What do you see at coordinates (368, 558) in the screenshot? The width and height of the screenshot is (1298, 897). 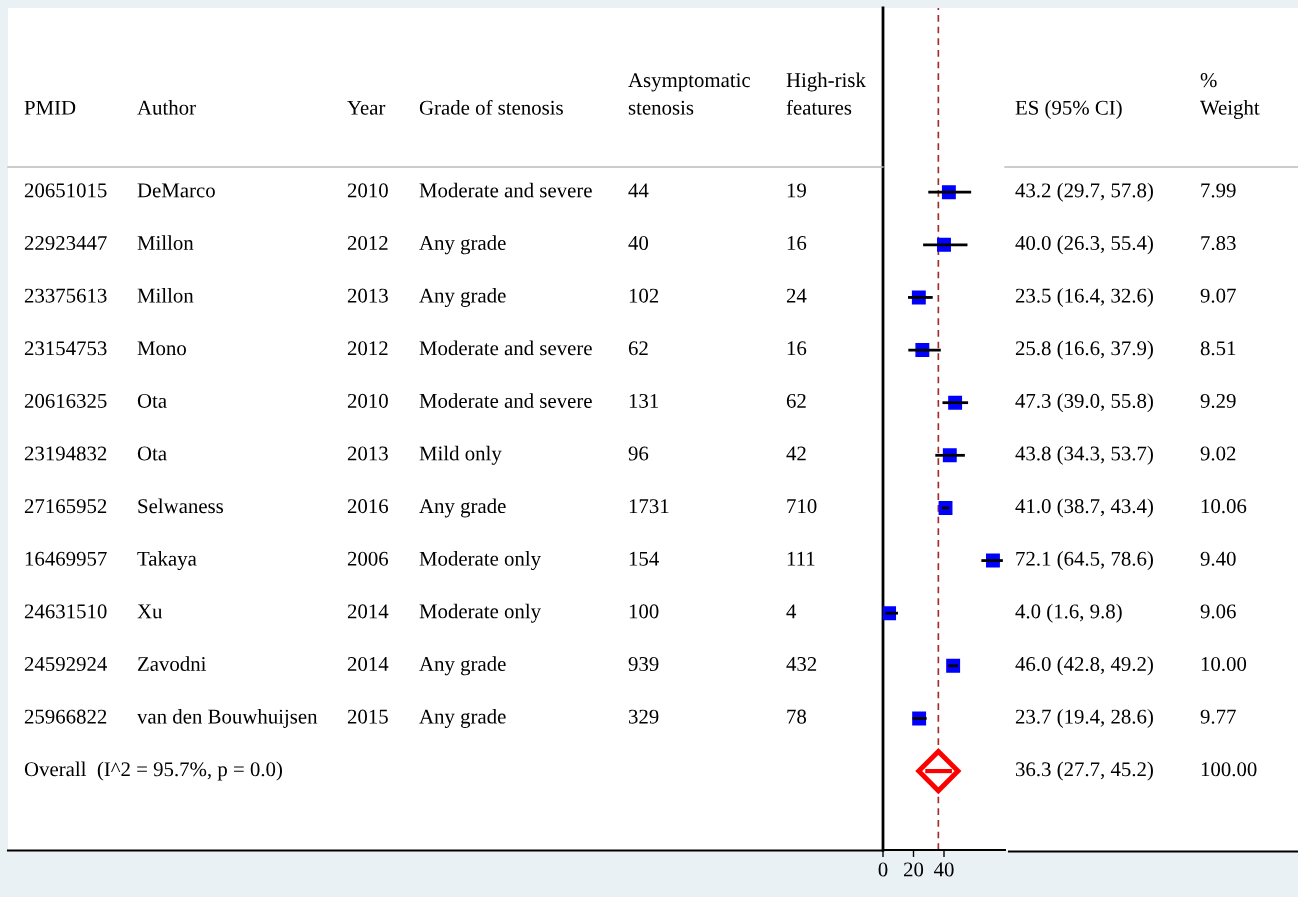 I see `text: 2006` at bounding box center [368, 558].